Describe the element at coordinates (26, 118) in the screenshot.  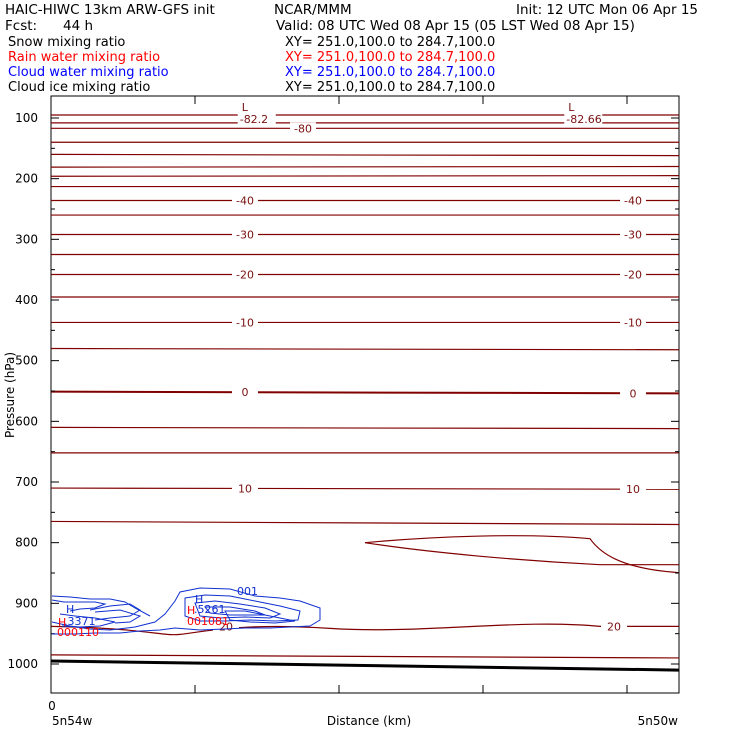
I see `y-tick-label: 100` at that location.